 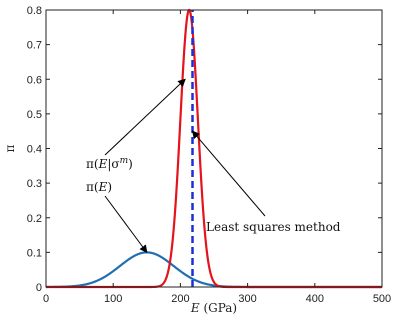 What do you see at coordinates (34, 80) in the screenshot?
I see `y-tick-label: 0.6` at bounding box center [34, 80].